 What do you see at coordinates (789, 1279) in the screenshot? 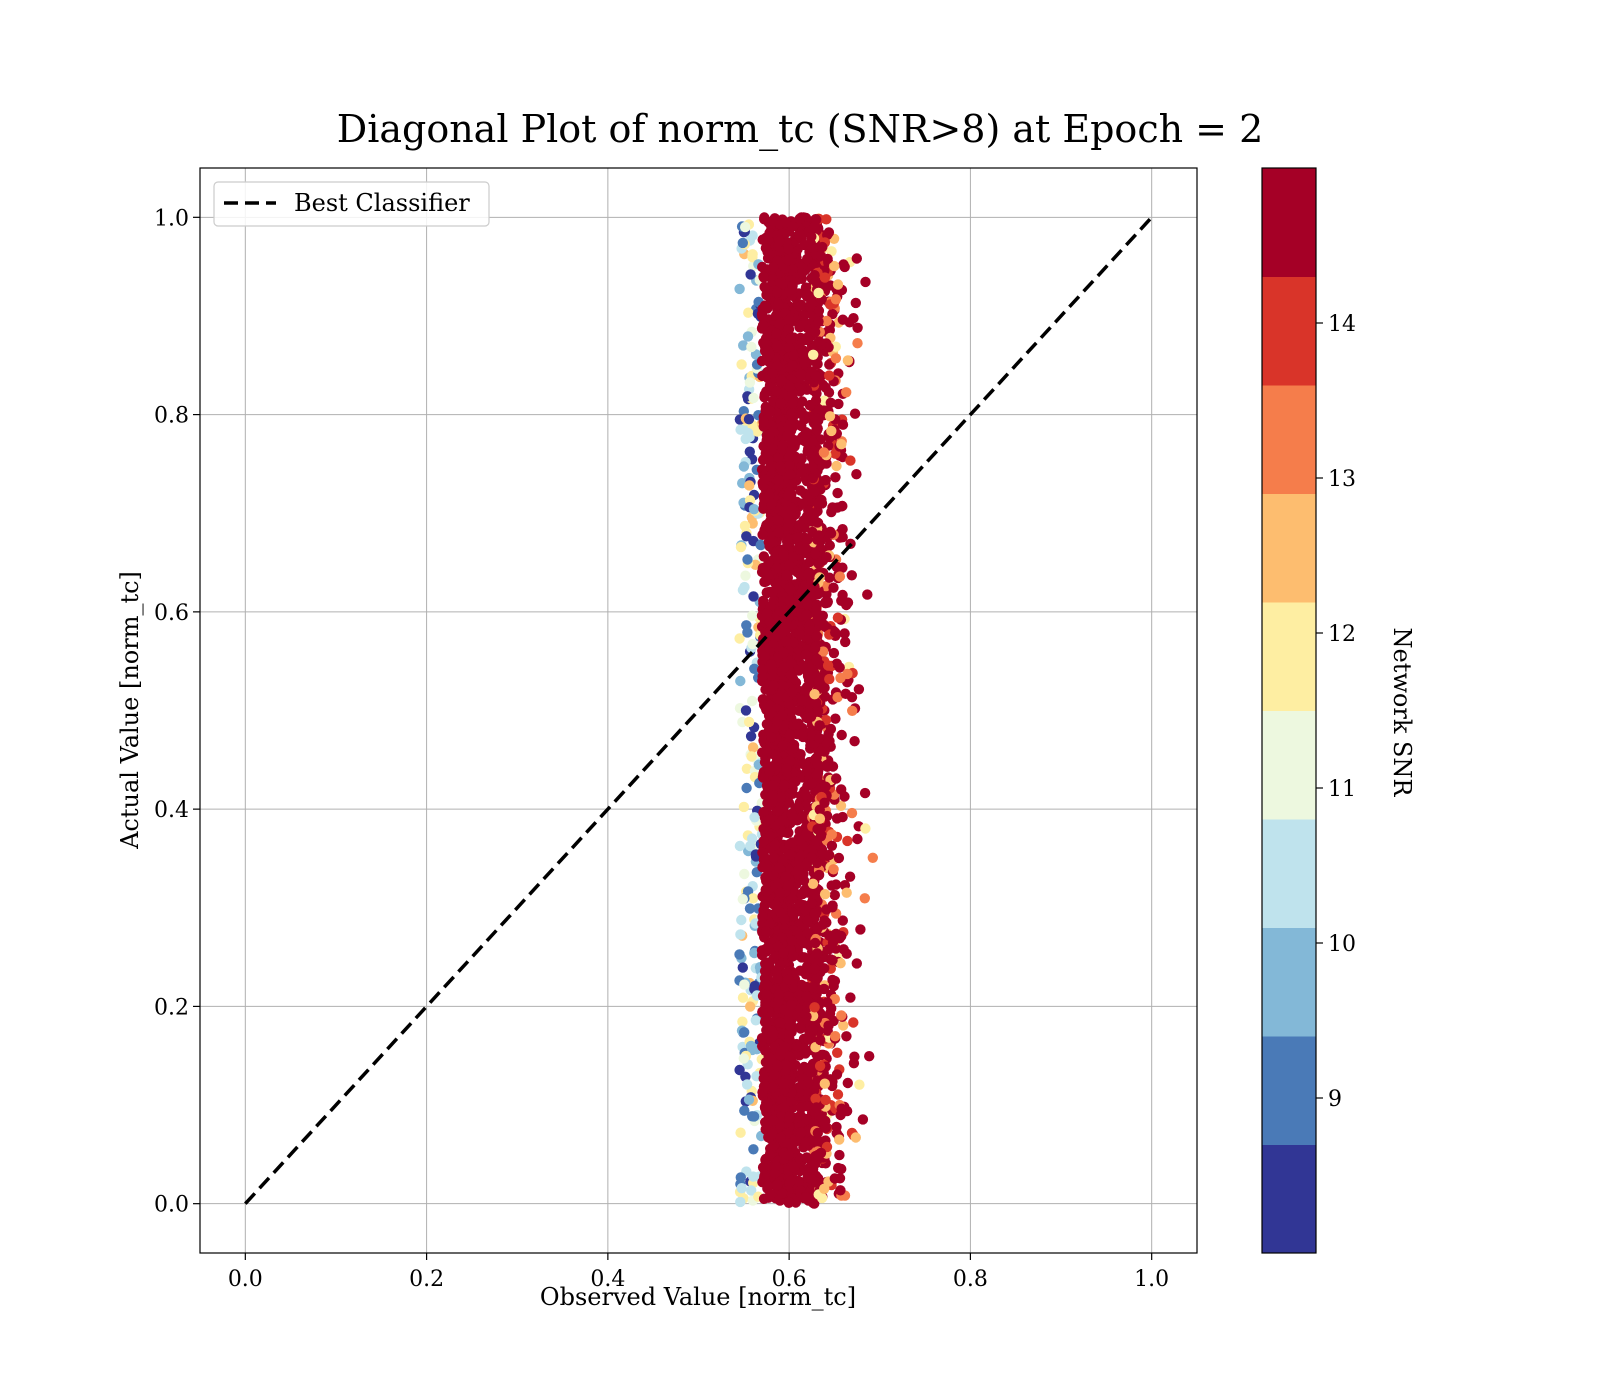
I see `x-tick-label: 0.6` at bounding box center [789, 1279].